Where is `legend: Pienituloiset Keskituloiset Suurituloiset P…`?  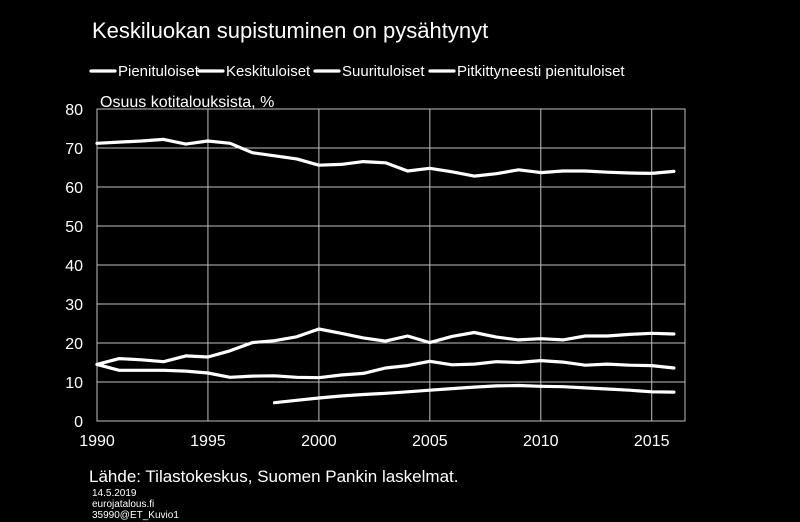 legend: Pienituloiset Keskituloiset Suurituloiset P… is located at coordinates (357, 71).